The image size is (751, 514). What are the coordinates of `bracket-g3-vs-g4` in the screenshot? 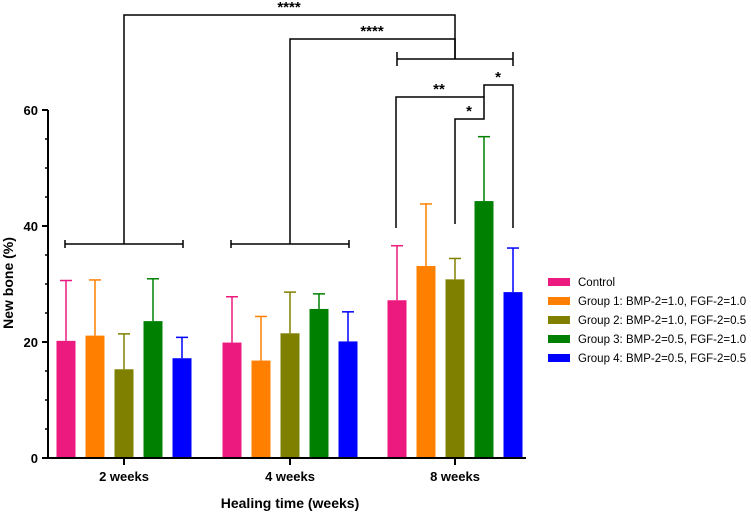 It's located at (498, 156).